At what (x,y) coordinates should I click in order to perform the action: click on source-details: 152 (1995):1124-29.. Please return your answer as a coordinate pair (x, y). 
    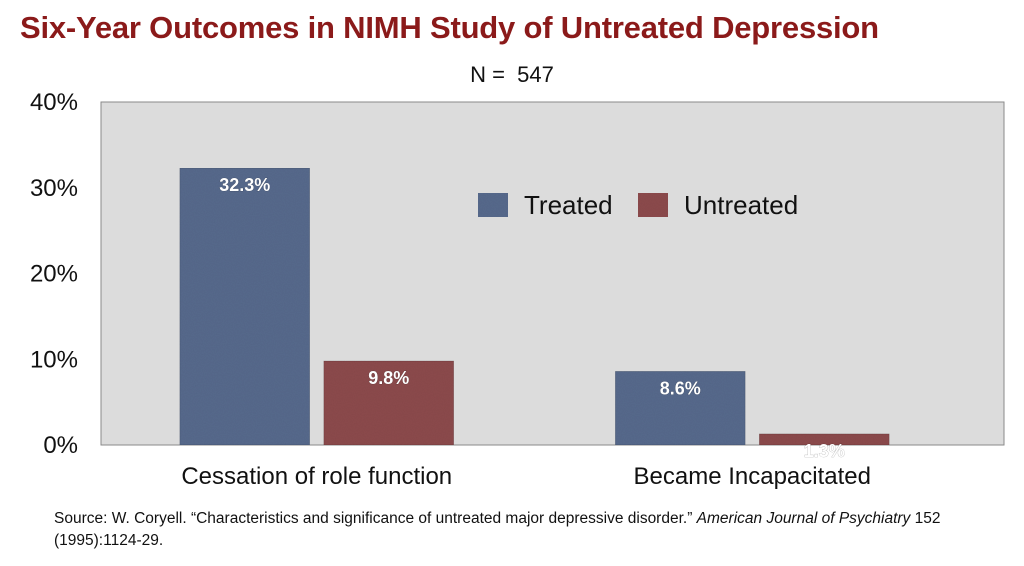
    Looking at the image, I should click on (497, 529).